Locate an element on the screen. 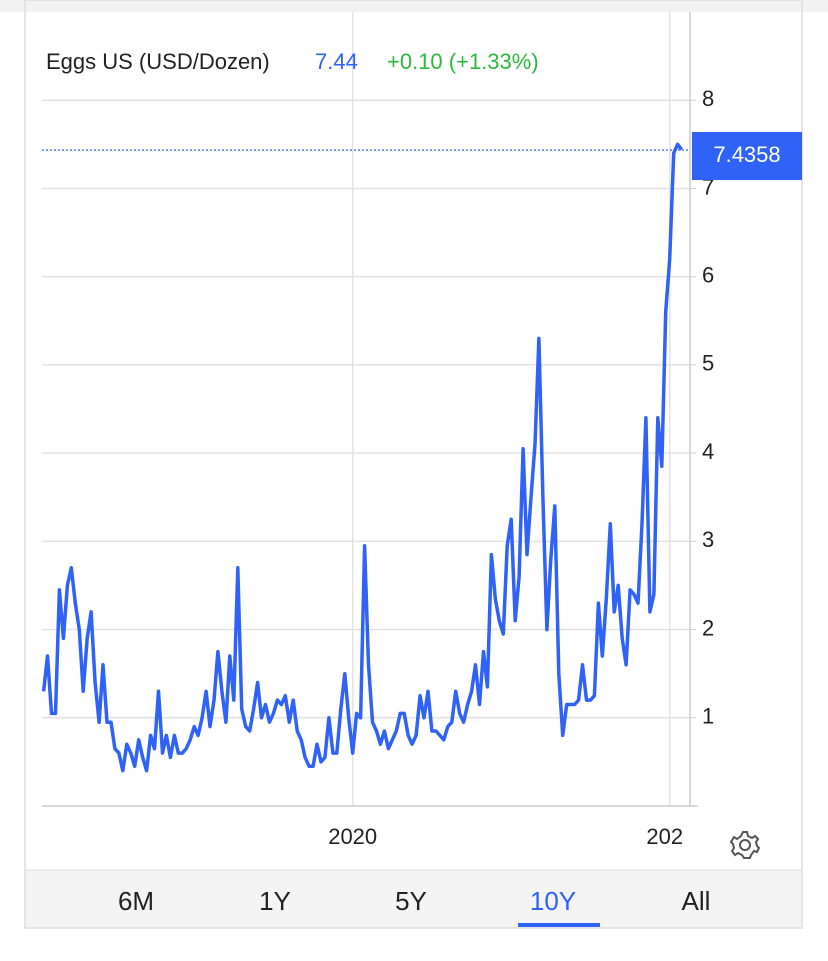 This screenshot has height=961, width=828. y-tick-label: 4 is located at coordinates (708, 451).